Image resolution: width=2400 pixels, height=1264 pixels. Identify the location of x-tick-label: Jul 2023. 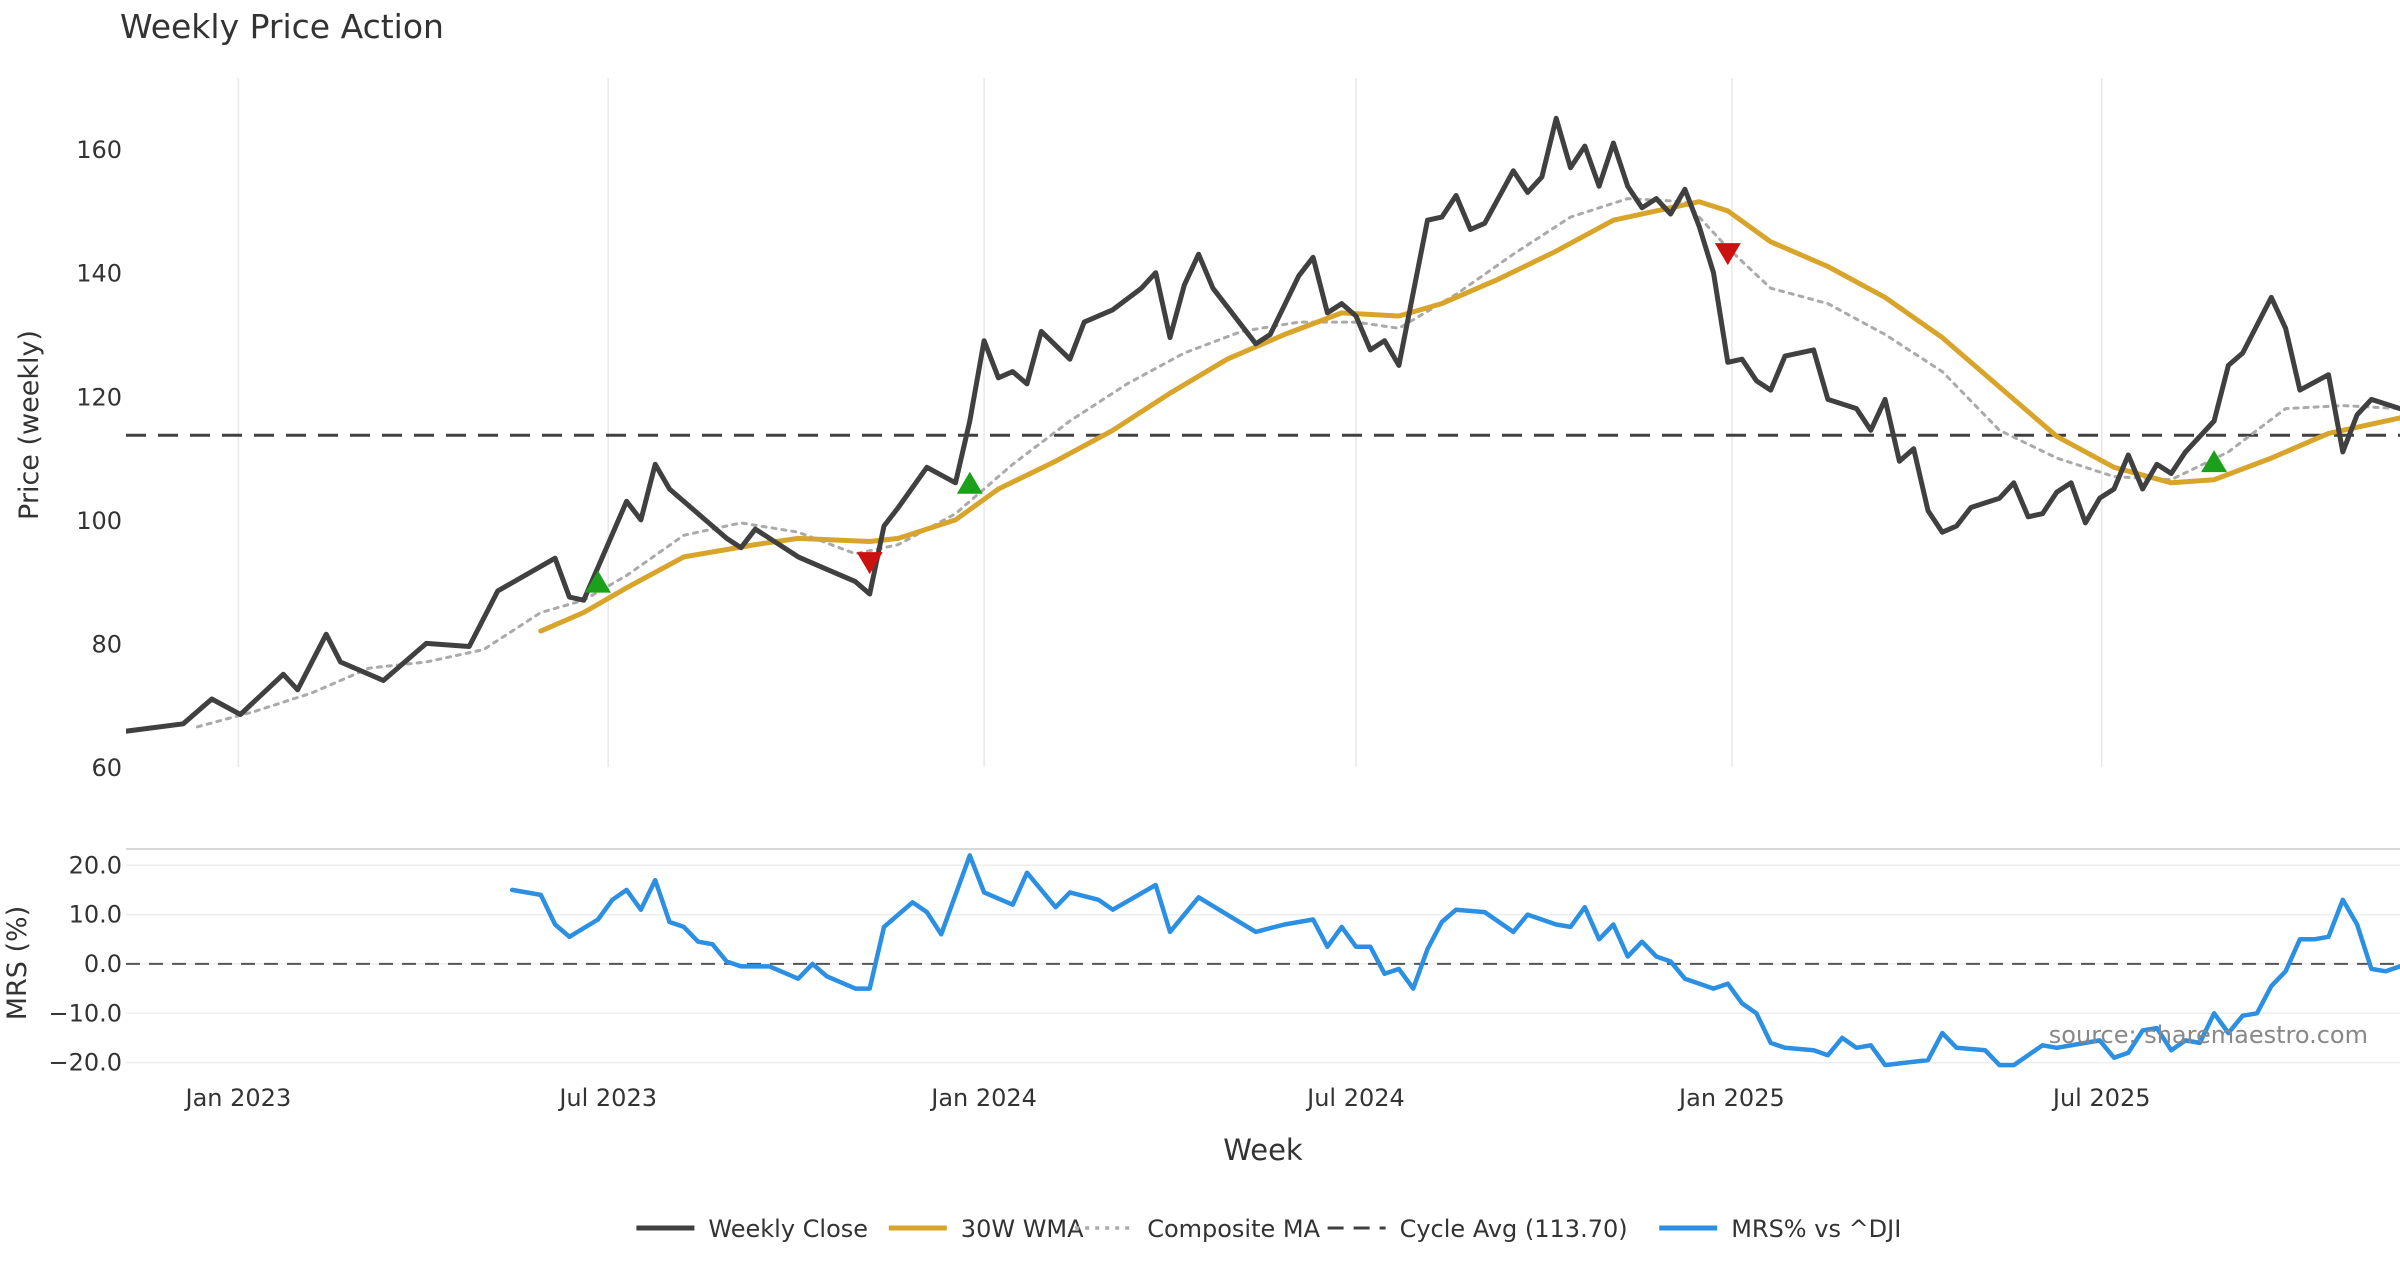
(607, 1098).